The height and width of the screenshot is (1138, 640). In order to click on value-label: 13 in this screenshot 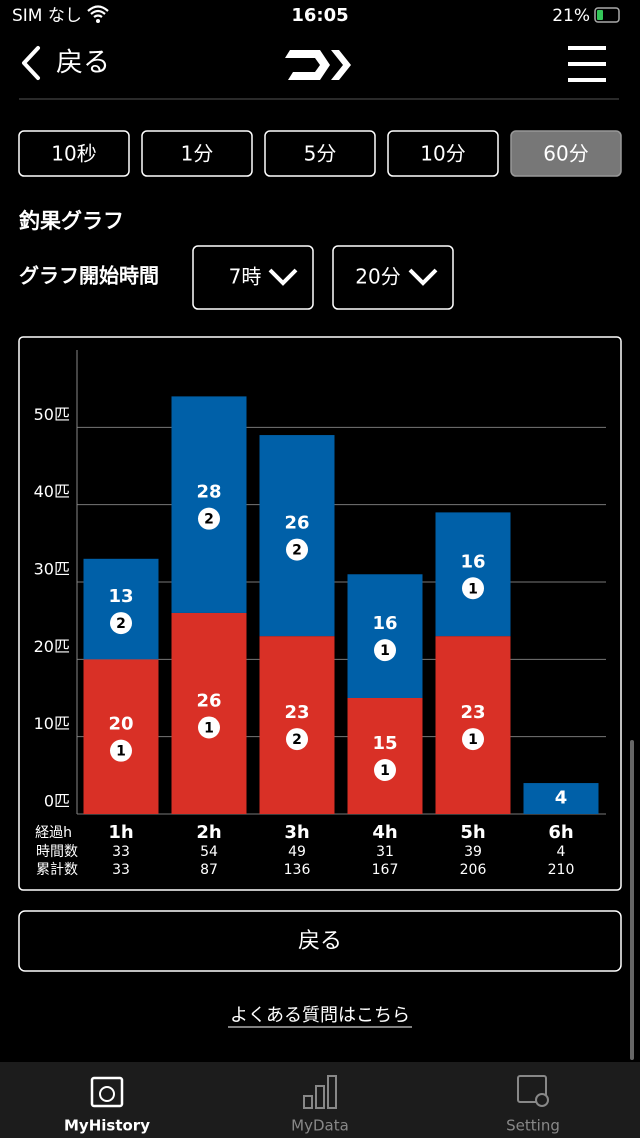, I will do `click(120, 596)`.